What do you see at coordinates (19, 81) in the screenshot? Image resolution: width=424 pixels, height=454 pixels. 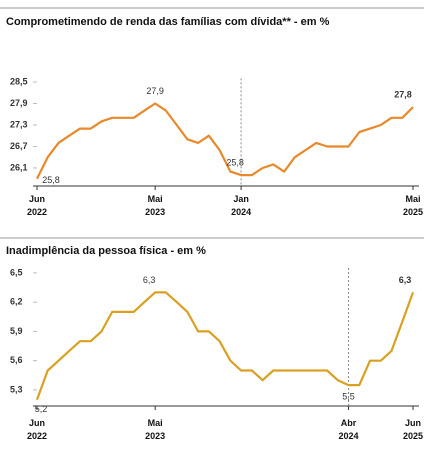 I see `y-tick-label: 28,5` at bounding box center [19, 81].